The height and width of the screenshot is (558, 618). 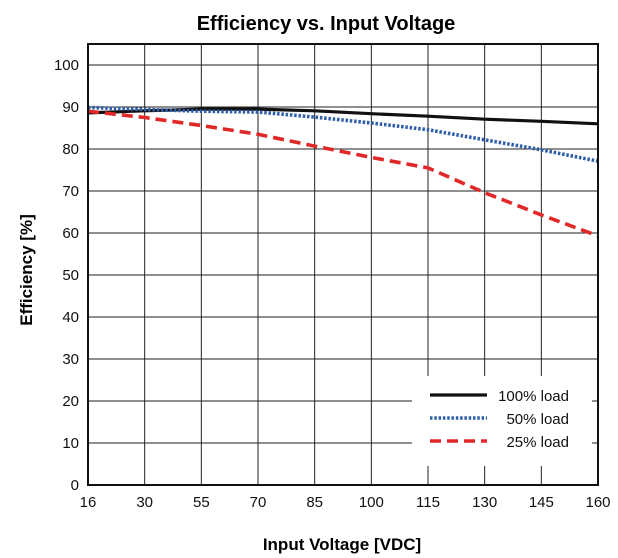 I want to click on x-tick-label: 30, so click(x=144, y=502).